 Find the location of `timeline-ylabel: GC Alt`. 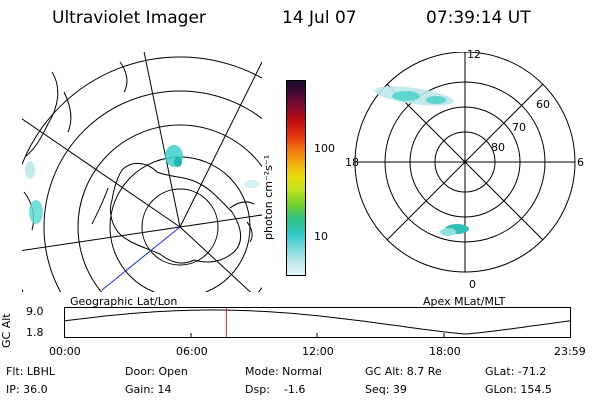

timeline-ylabel: GC Alt is located at coordinates (6, 330).